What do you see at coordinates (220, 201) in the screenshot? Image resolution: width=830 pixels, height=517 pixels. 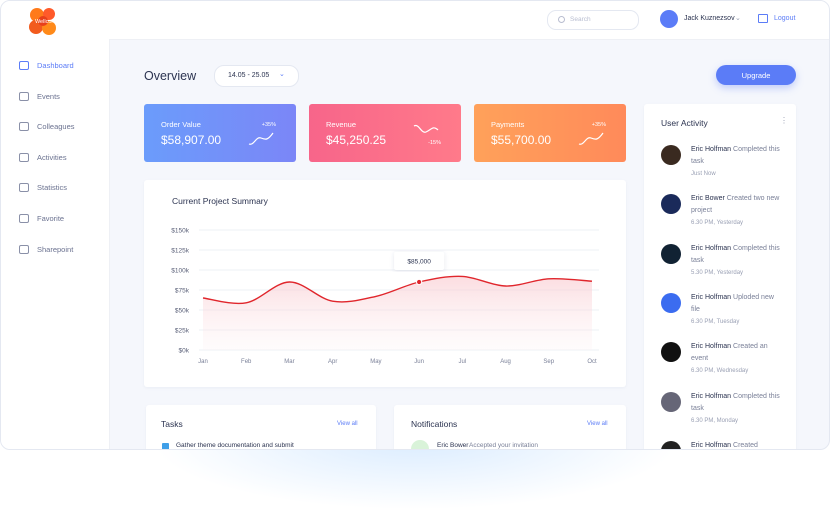 I see `chart-title: Current Project Summary` at bounding box center [220, 201].